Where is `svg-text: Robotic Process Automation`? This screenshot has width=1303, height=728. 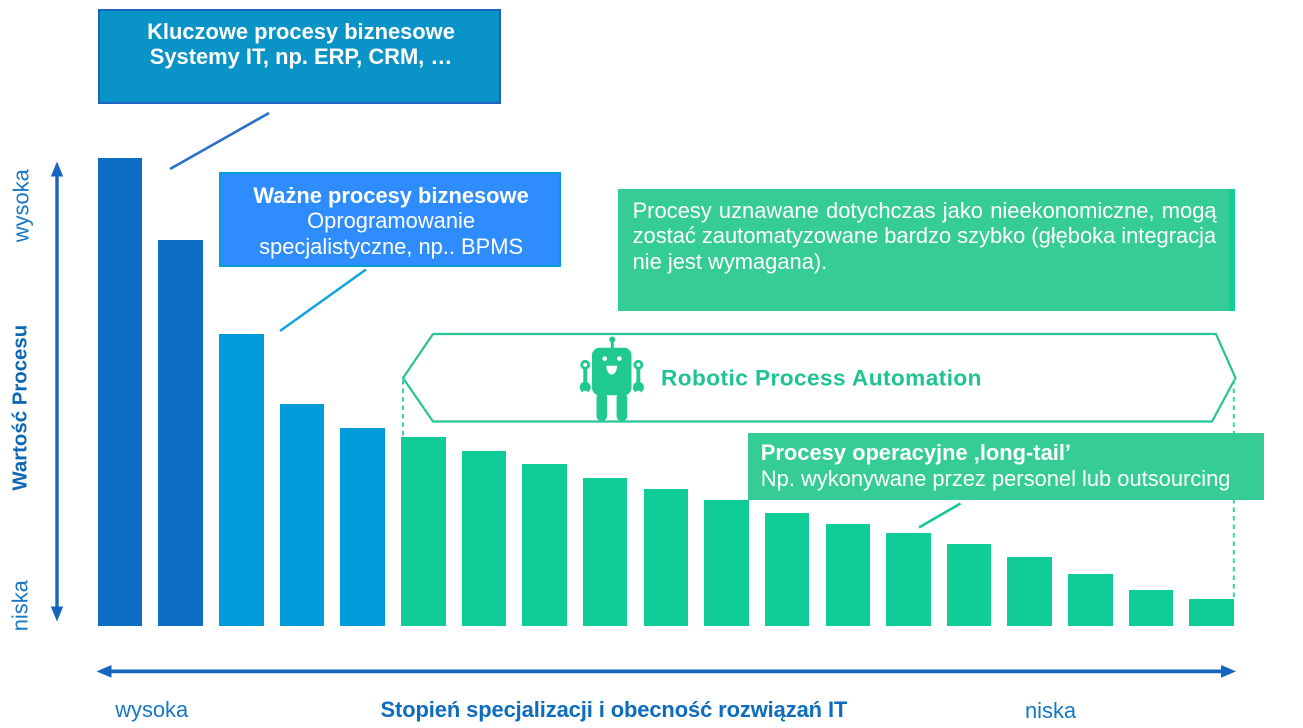 svg-text: Robotic Process Automation is located at coordinates (821, 378).